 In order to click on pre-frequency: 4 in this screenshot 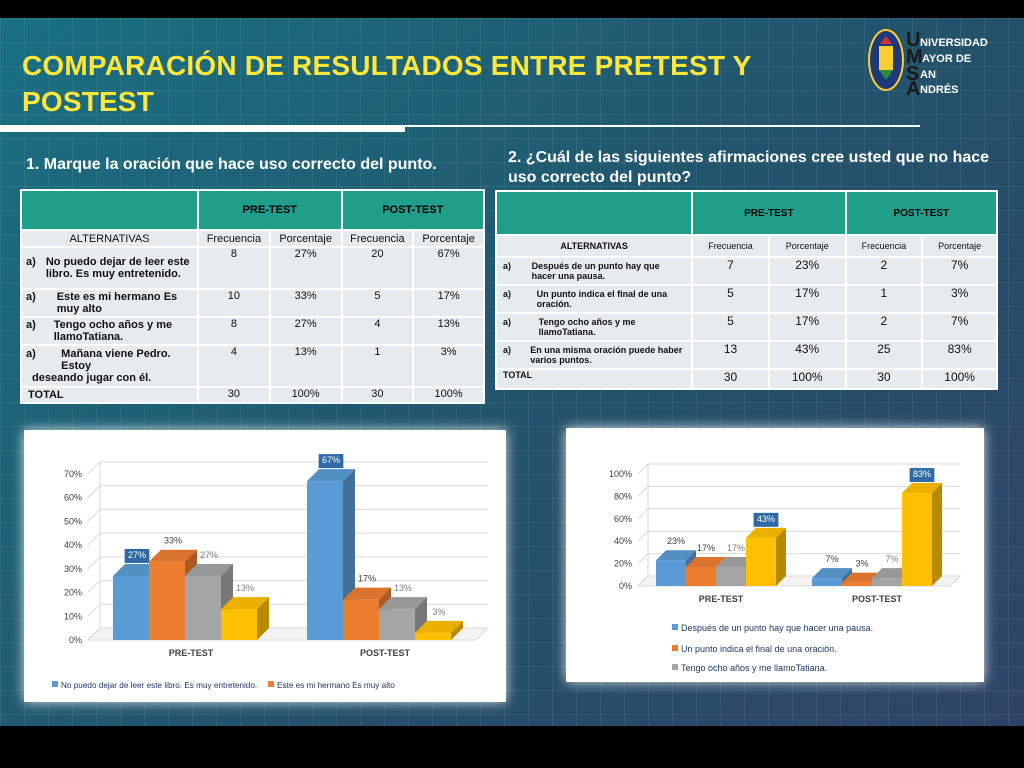, I will do `click(234, 366)`.